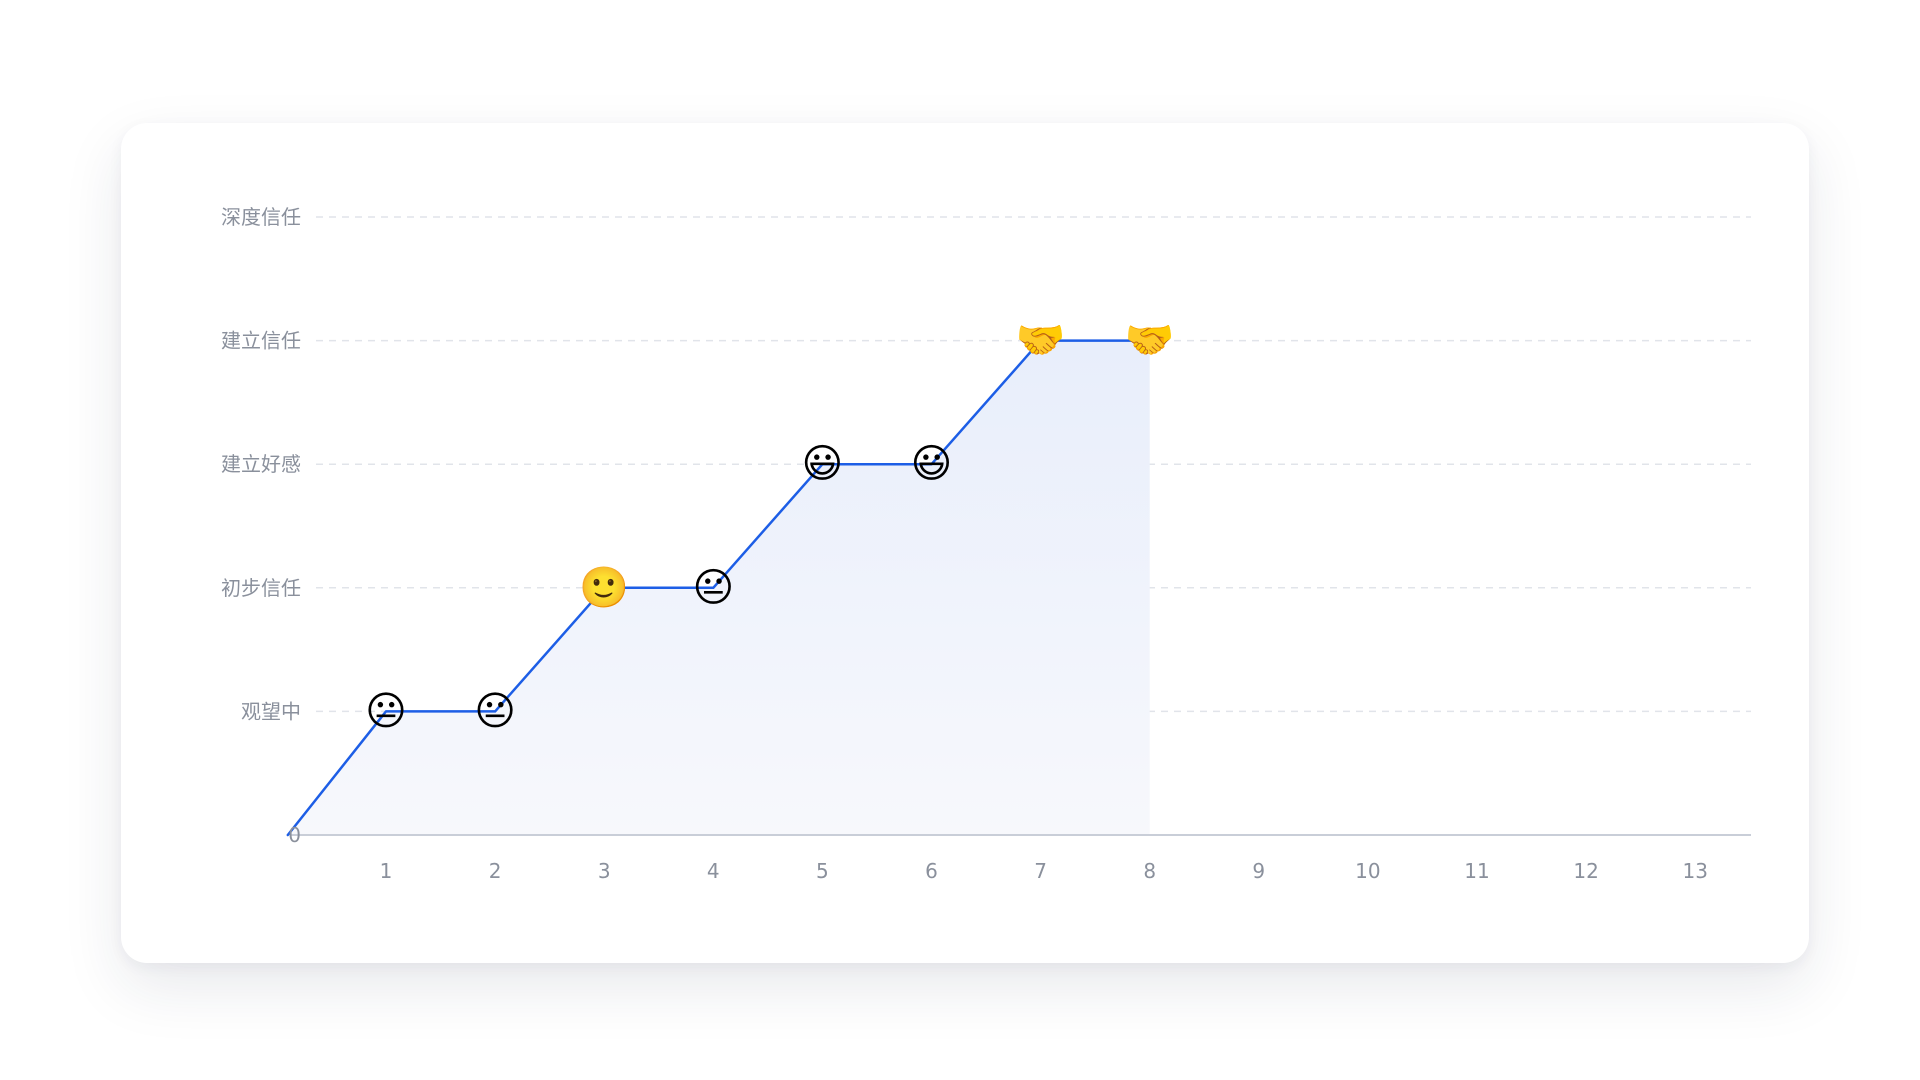 The image size is (1920, 1080). I want to click on y-tick-label: 初步信任, so click(261, 588).